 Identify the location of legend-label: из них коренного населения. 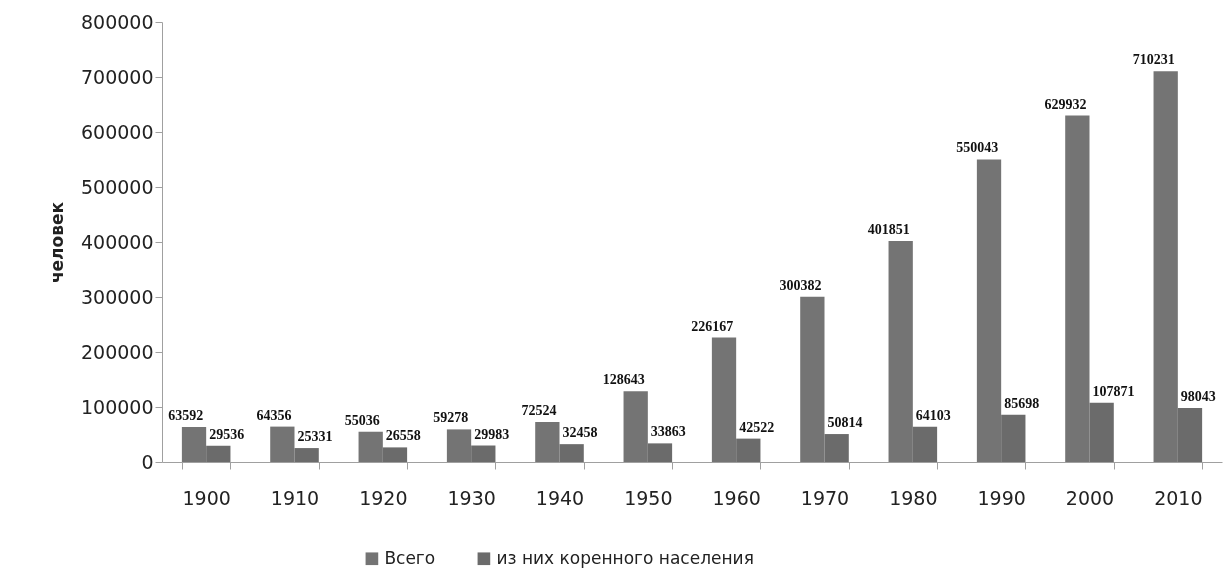
(625, 557).